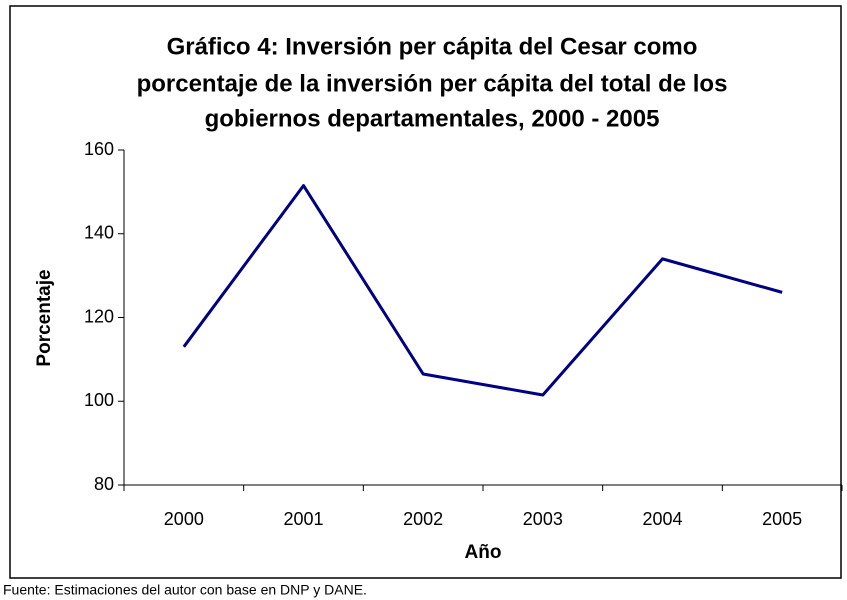 Image resolution: width=847 pixels, height=600 pixels. Describe the element at coordinates (782, 519) in the screenshot. I see `x-tick-label: 2005` at that location.